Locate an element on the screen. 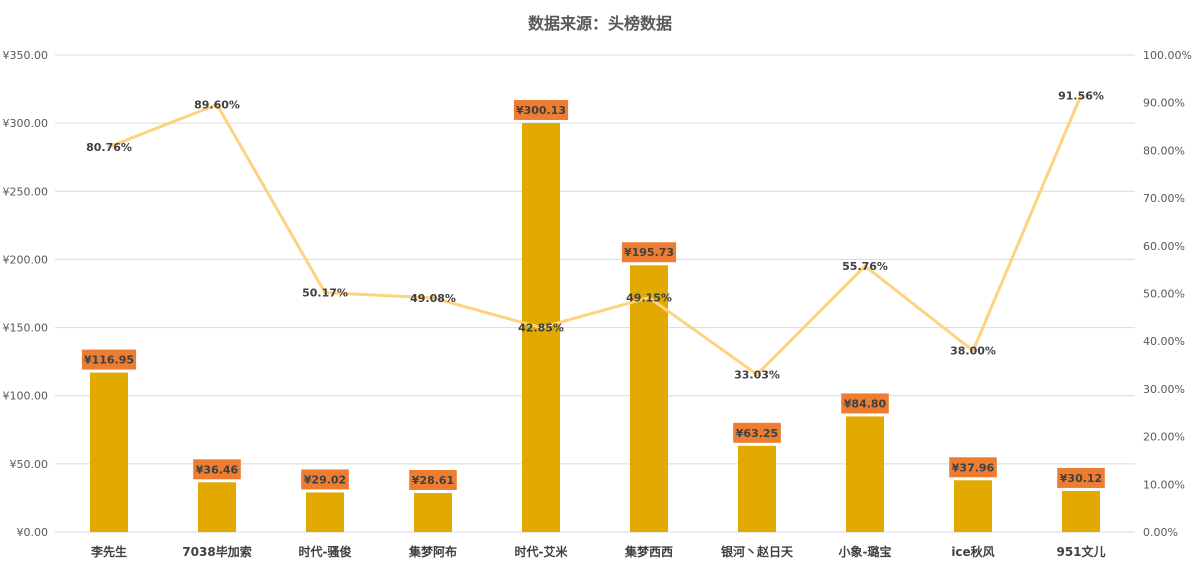  bar-value-label: ¥37.96 is located at coordinates (973, 467).